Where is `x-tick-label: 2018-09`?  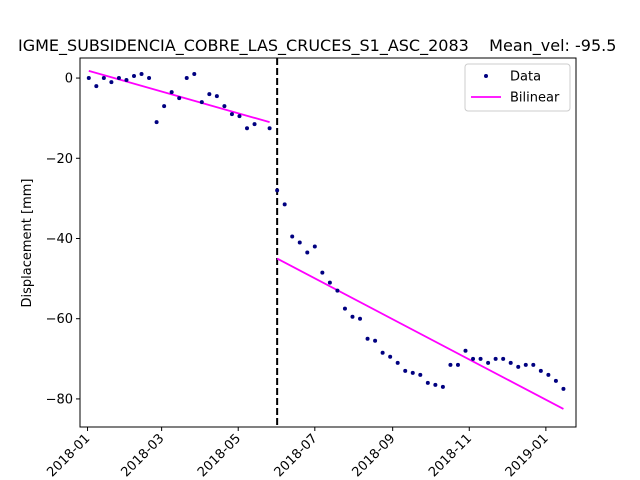
x-tick-label: 2018-09 is located at coordinates (373, 455).